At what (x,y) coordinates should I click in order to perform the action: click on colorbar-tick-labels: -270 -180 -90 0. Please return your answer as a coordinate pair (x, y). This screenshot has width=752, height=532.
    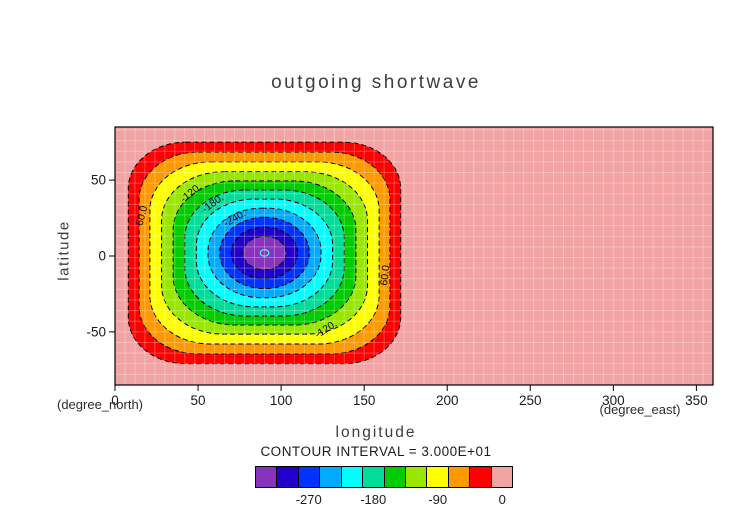
    Looking at the image, I should click on (384, 500).